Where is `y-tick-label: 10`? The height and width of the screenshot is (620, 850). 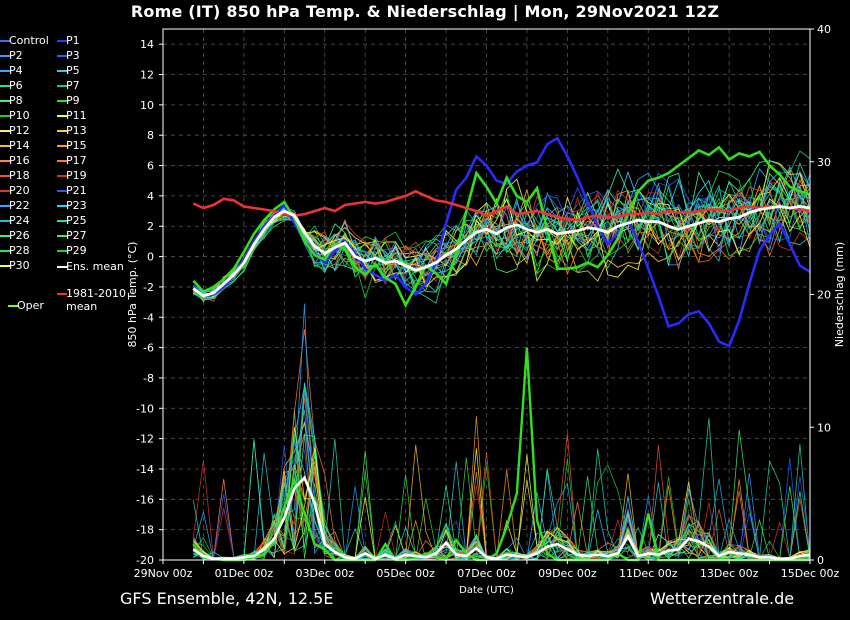
y-tick-label: 10 is located at coordinates (147, 105).